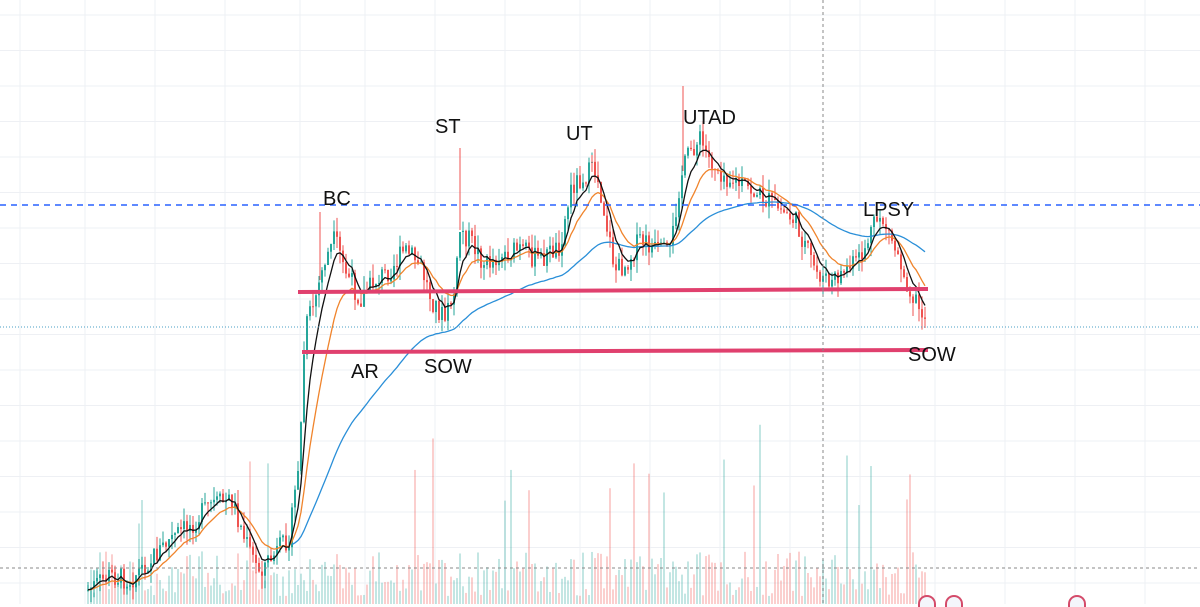 Image resolution: width=1200 pixels, height=607 pixels. What do you see at coordinates (615, 351) in the screenshot?
I see `range-bottom-line` at bounding box center [615, 351].